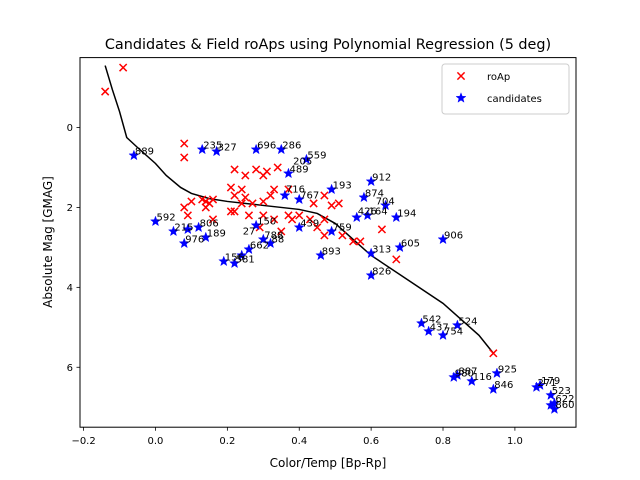 The image size is (640, 480). What do you see at coordinates (295, 190) in the screenshot?
I see `point-label: 716` at bounding box center [295, 190].